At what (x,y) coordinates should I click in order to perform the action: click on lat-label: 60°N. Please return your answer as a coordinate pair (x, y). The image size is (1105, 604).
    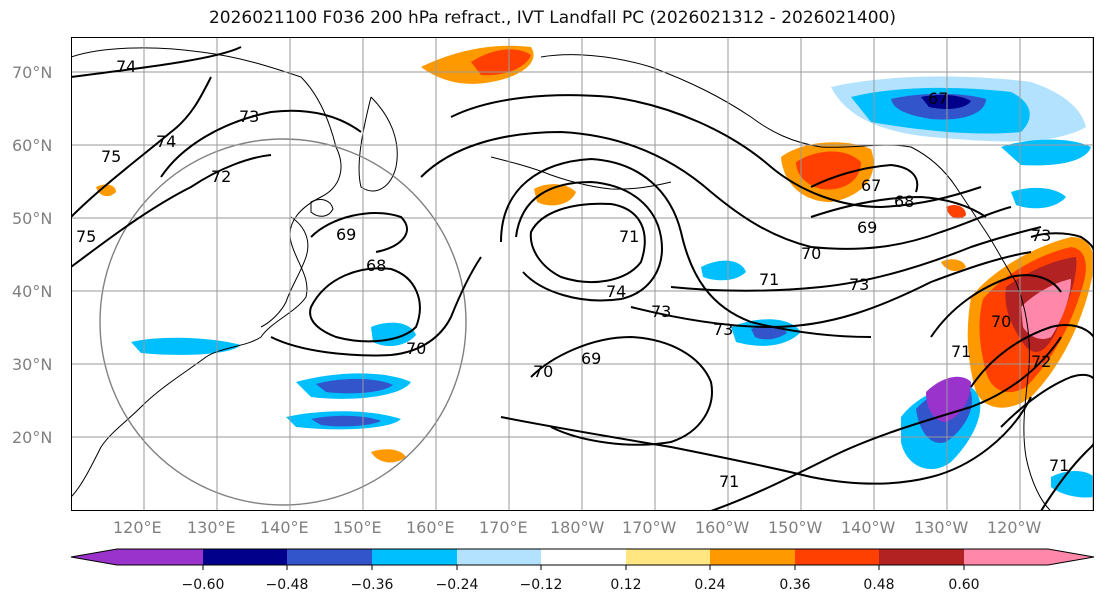
    Looking at the image, I should click on (32, 145).